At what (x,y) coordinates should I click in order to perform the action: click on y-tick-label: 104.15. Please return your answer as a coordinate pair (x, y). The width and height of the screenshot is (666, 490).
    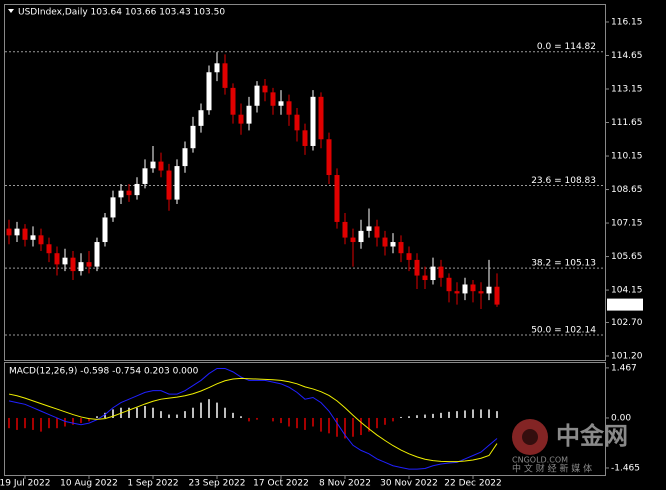
    Looking at the image, I should click on (627, 291).